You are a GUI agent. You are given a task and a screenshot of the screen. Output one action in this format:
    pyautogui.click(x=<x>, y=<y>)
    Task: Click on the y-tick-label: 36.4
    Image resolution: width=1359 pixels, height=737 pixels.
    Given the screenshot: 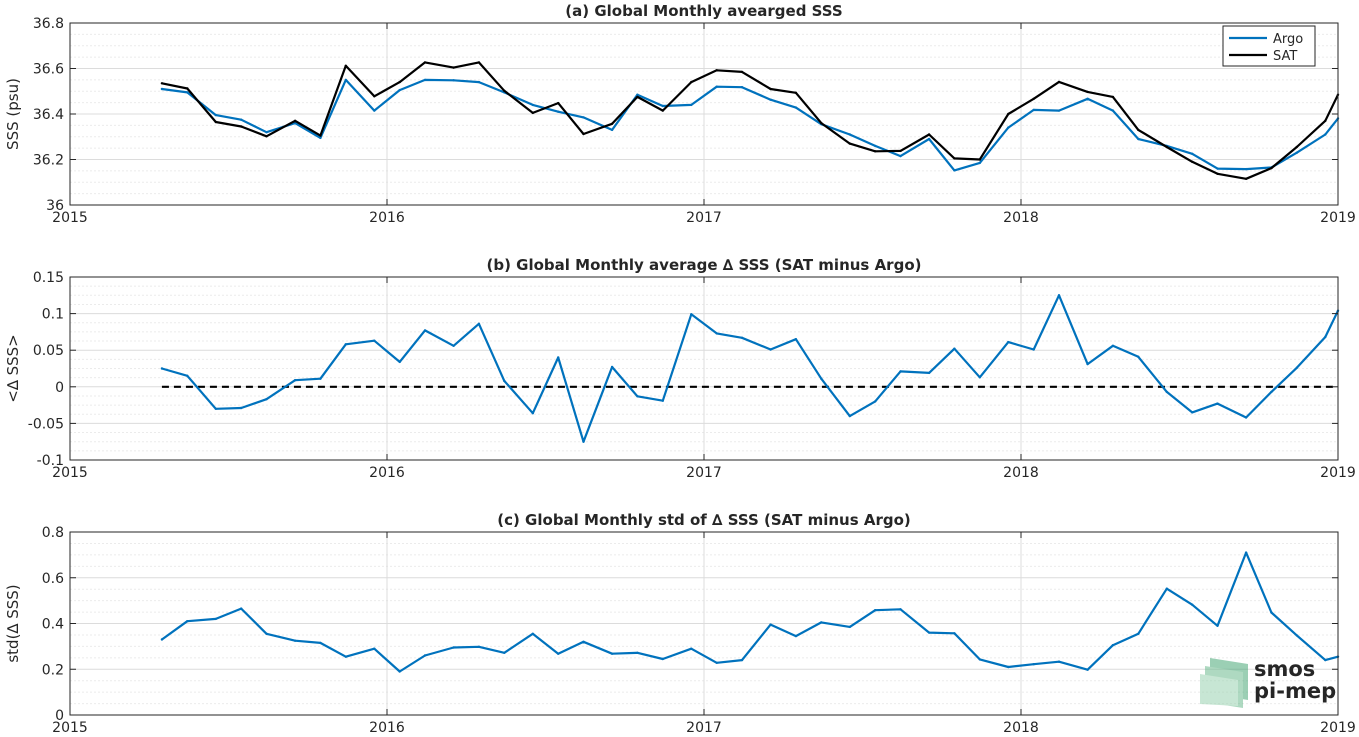 What is the action you would take?
    pyautogui.click(x=48, y=115)
    